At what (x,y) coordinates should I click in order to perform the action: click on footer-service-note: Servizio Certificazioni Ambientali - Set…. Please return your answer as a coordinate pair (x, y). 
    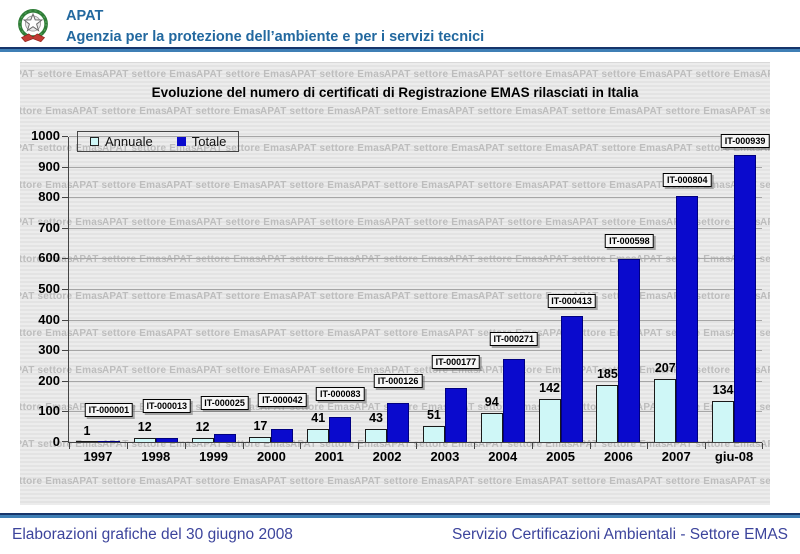
    Looking at the image, I should click on (620, 534).